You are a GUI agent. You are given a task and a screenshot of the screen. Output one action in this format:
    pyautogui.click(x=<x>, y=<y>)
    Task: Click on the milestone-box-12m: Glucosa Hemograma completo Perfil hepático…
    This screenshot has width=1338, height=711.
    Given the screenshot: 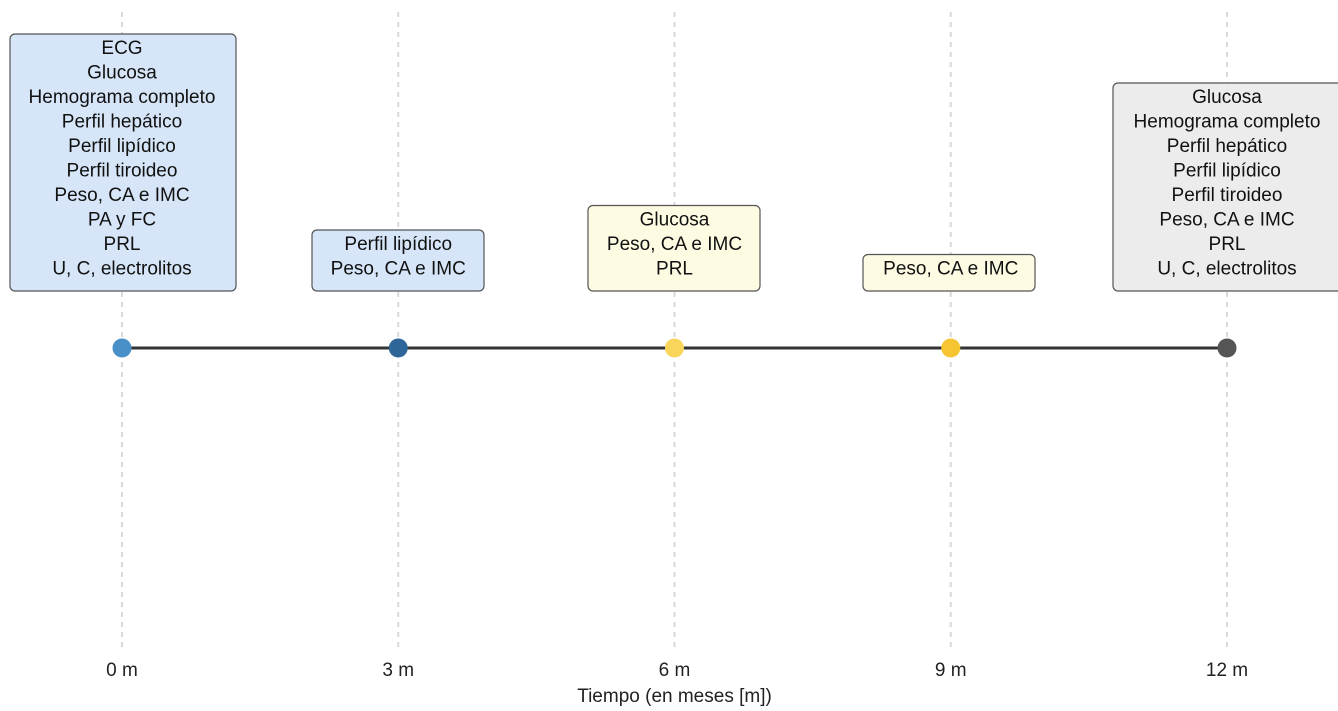 What is the action you would take?
    pyautogui.click(x=1225, y=187)
    